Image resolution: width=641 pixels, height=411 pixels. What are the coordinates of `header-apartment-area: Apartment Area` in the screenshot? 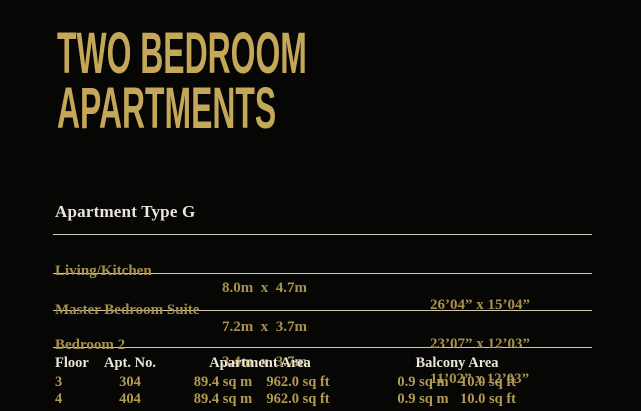 It's located at (260, 363).